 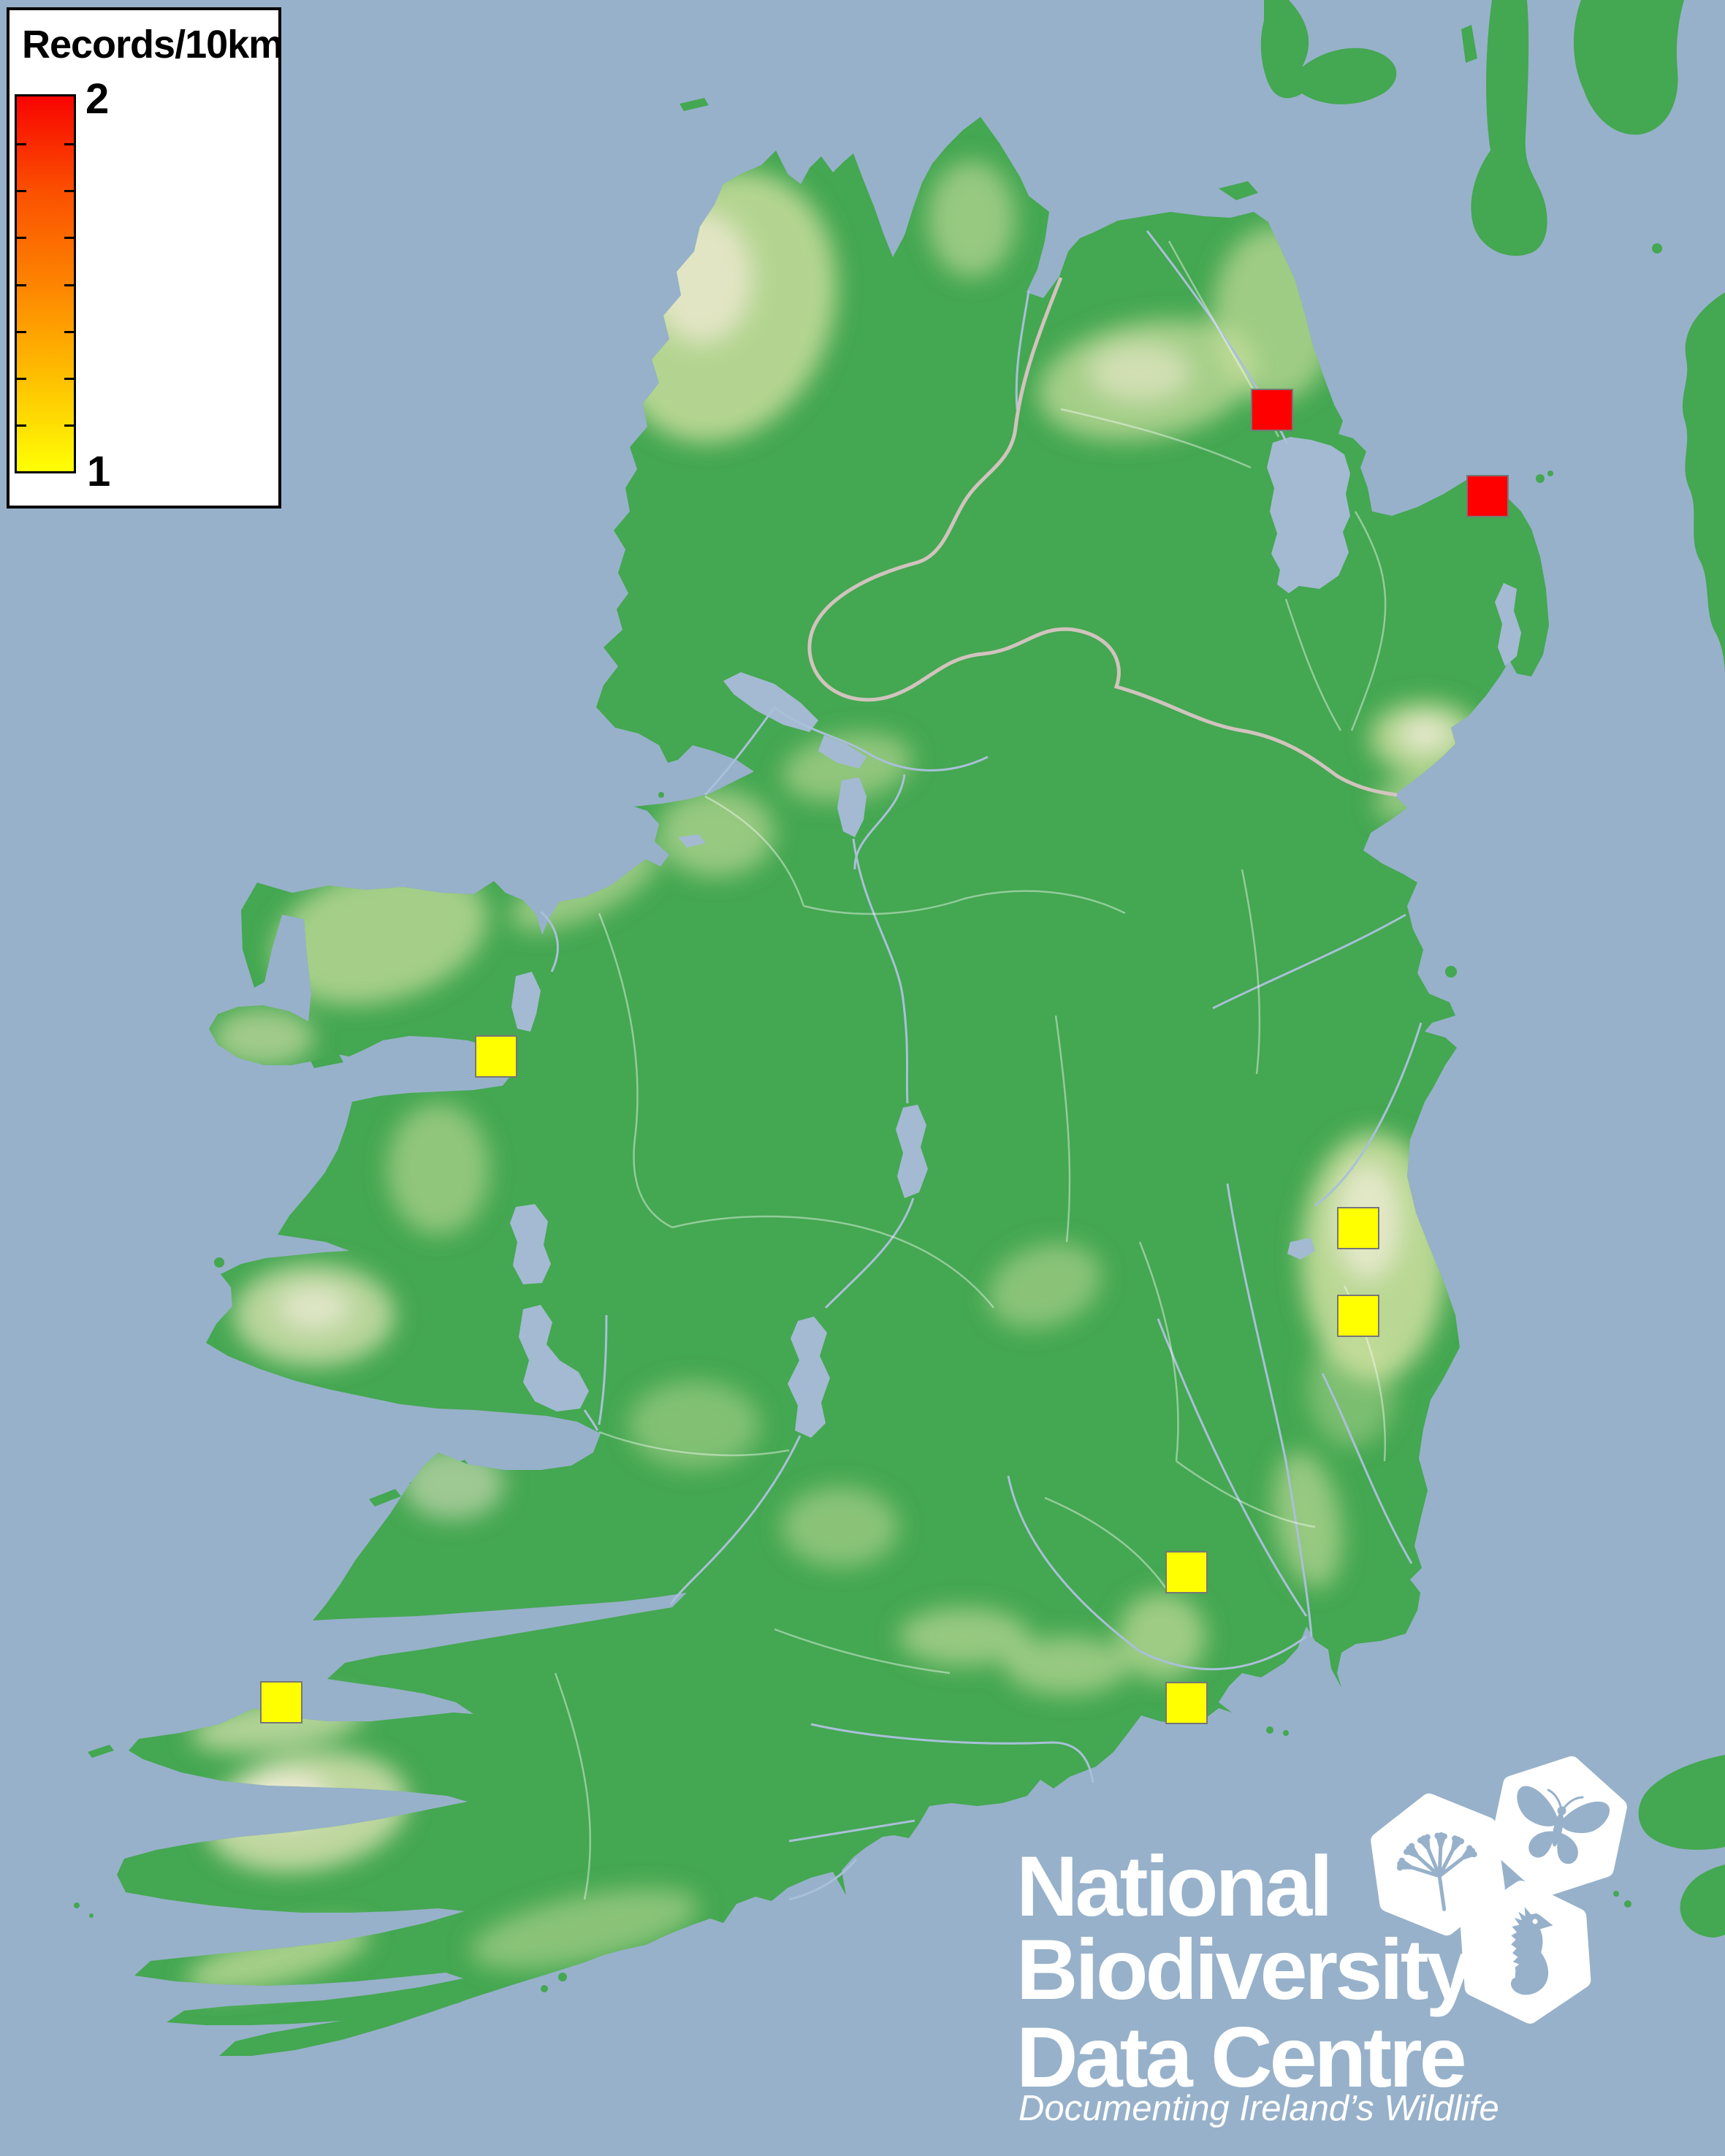 What do you see at coordinates (1558, 1826) in the screenshot?
I see `butterfly-icon` at bounding box center [1558, 1826].